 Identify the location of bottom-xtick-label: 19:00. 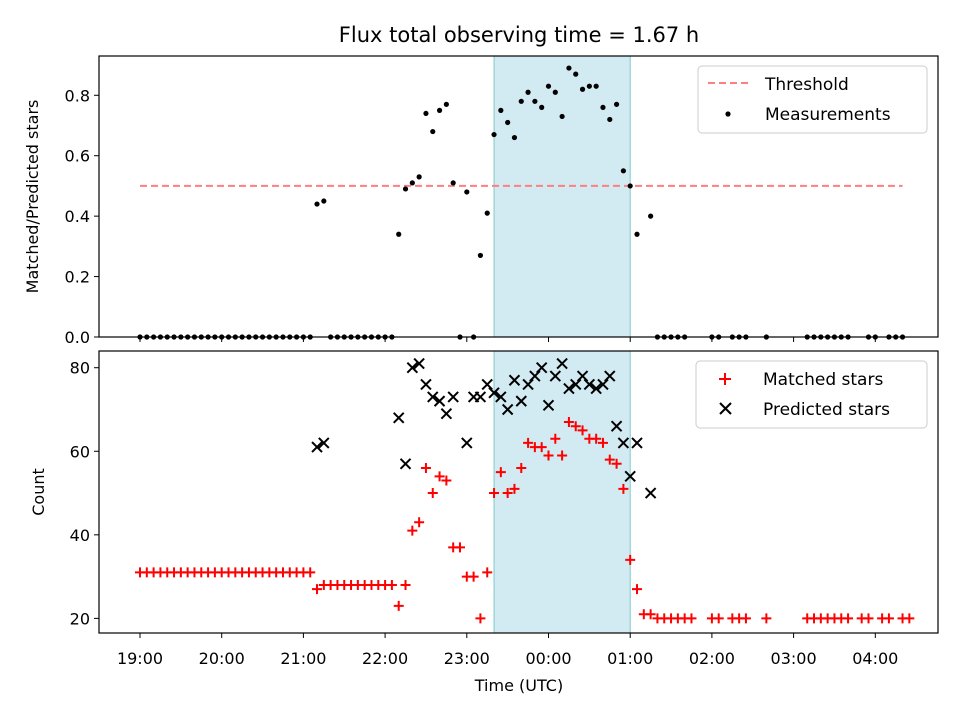
(140, 658).